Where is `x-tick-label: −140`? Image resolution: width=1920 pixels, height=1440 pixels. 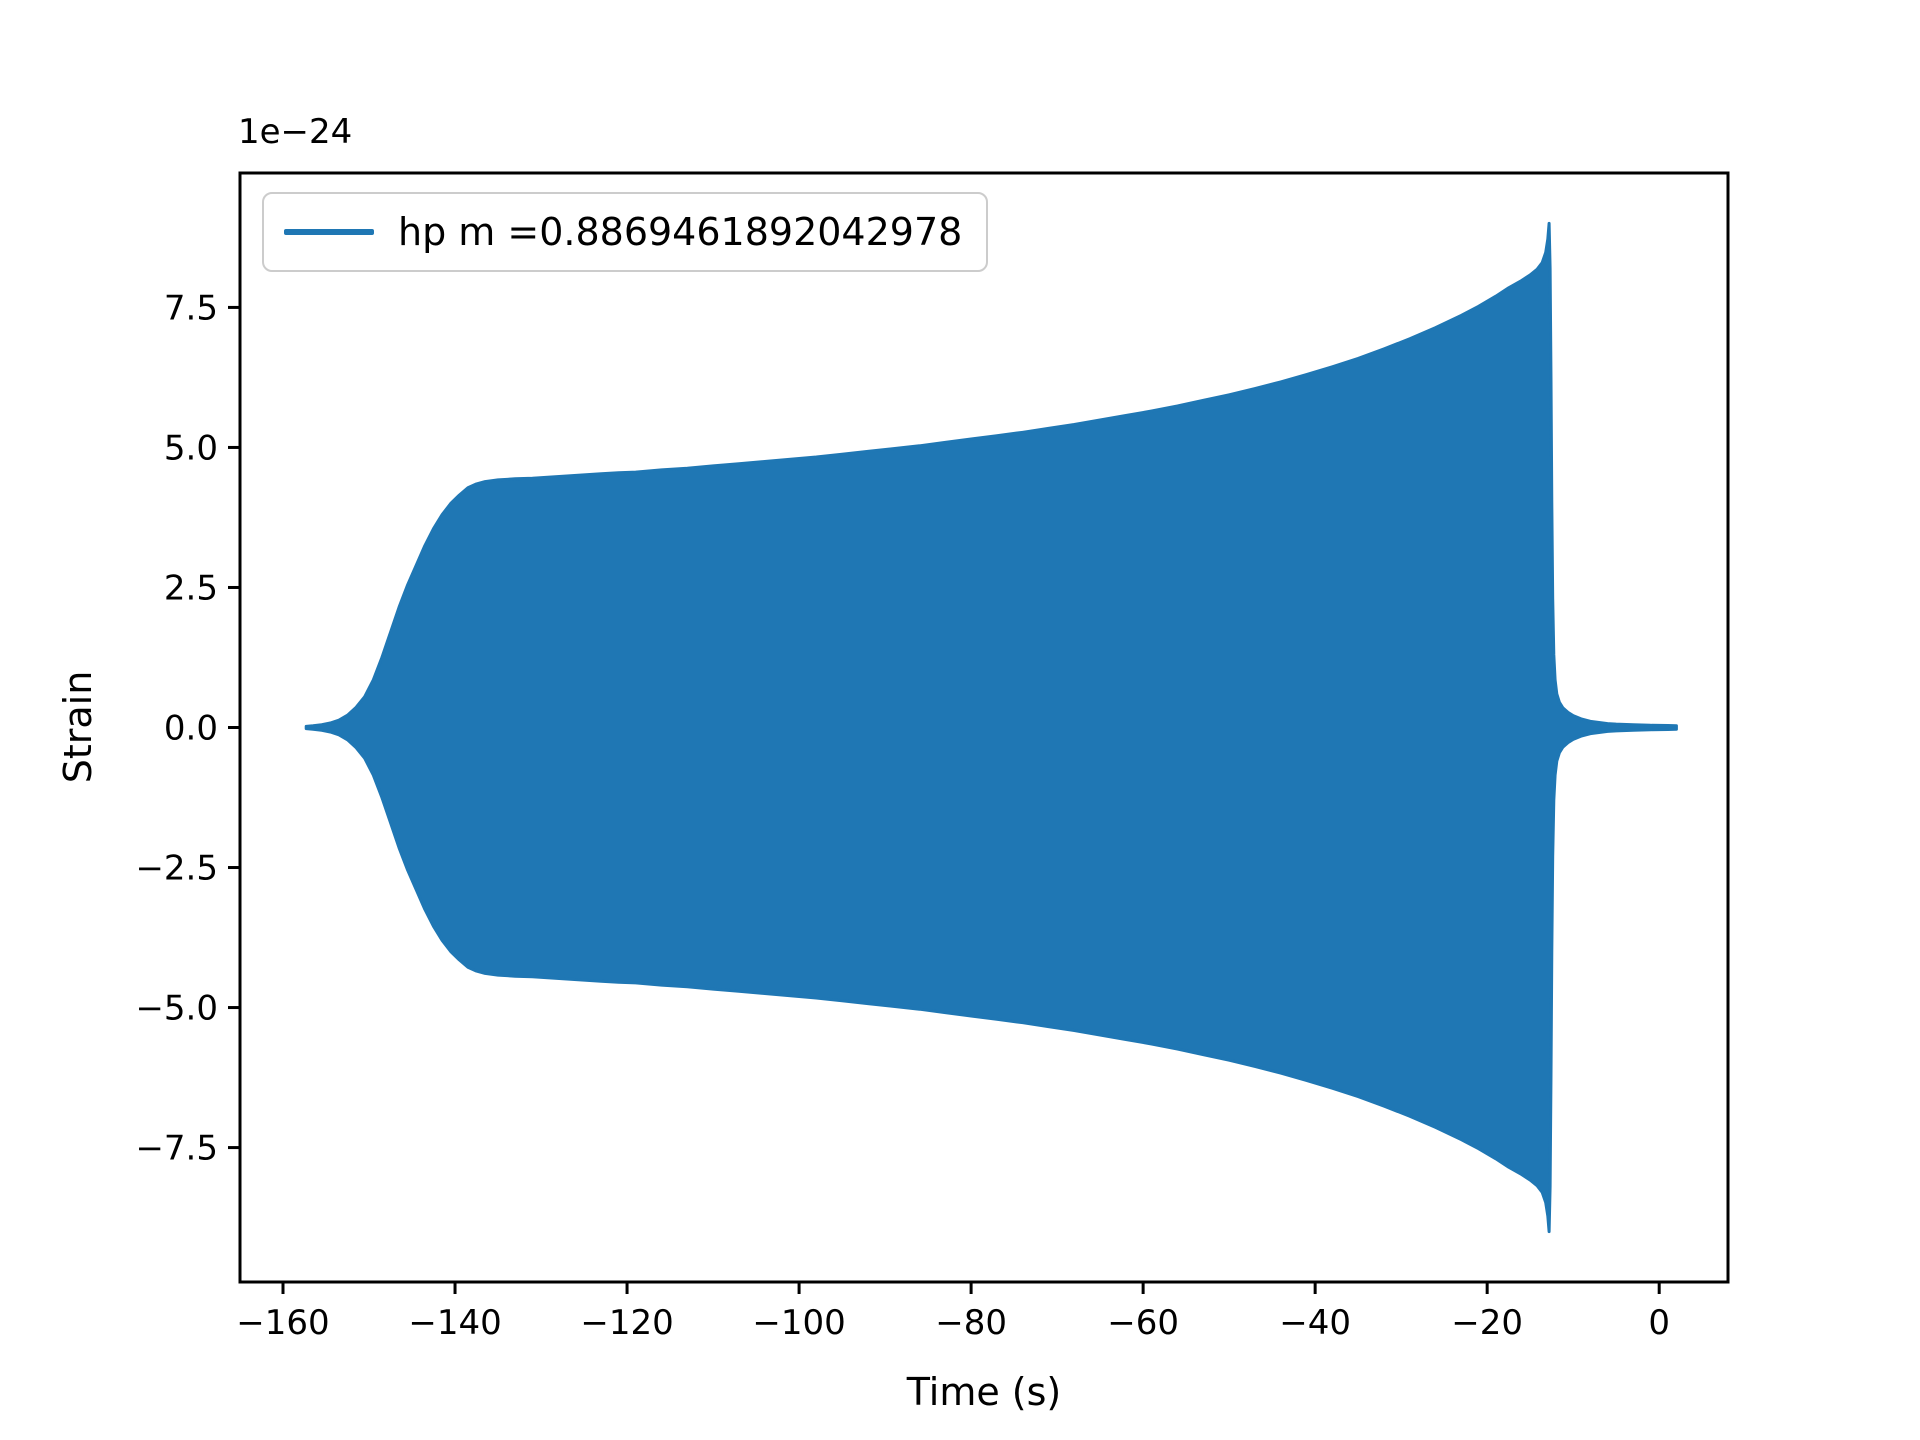
x-tick-label: −140 is located at coordinates (454, 1323).